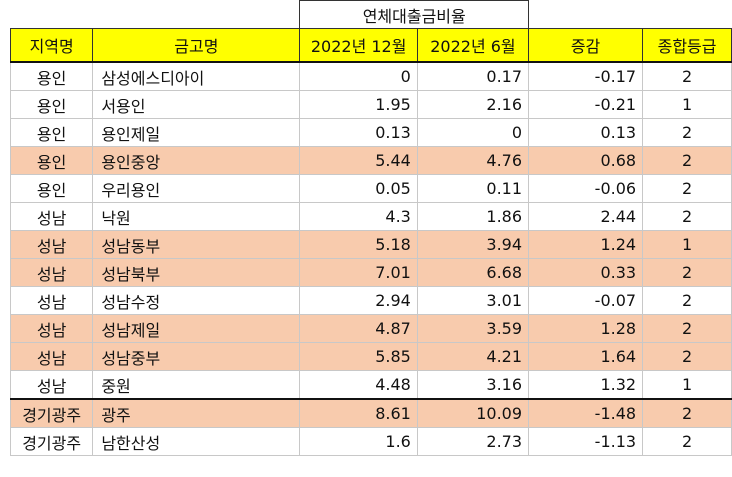 This screenshot has width=732, height=477. Describe the element at coordinates (51, 45) in the screenshot. I see `header-region: 지역명` at that location.